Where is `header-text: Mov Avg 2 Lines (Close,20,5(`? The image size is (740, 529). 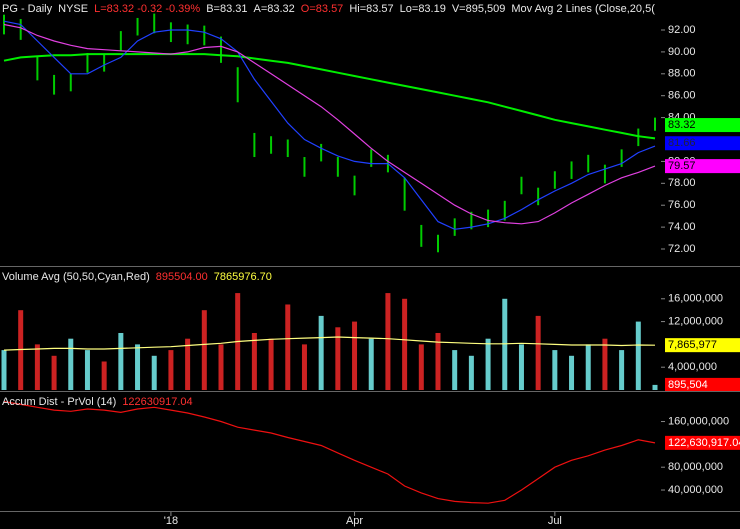 header-text: Mov Avg 2 Lines (Close,20,5( is located at coordinates (583, 9).